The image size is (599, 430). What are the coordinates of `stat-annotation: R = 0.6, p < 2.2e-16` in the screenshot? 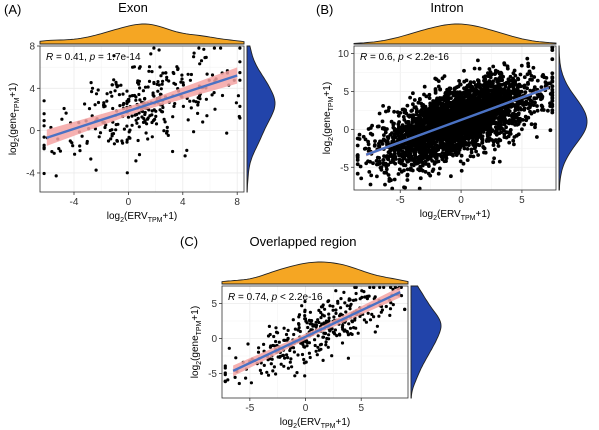 It's located at (404, 57).